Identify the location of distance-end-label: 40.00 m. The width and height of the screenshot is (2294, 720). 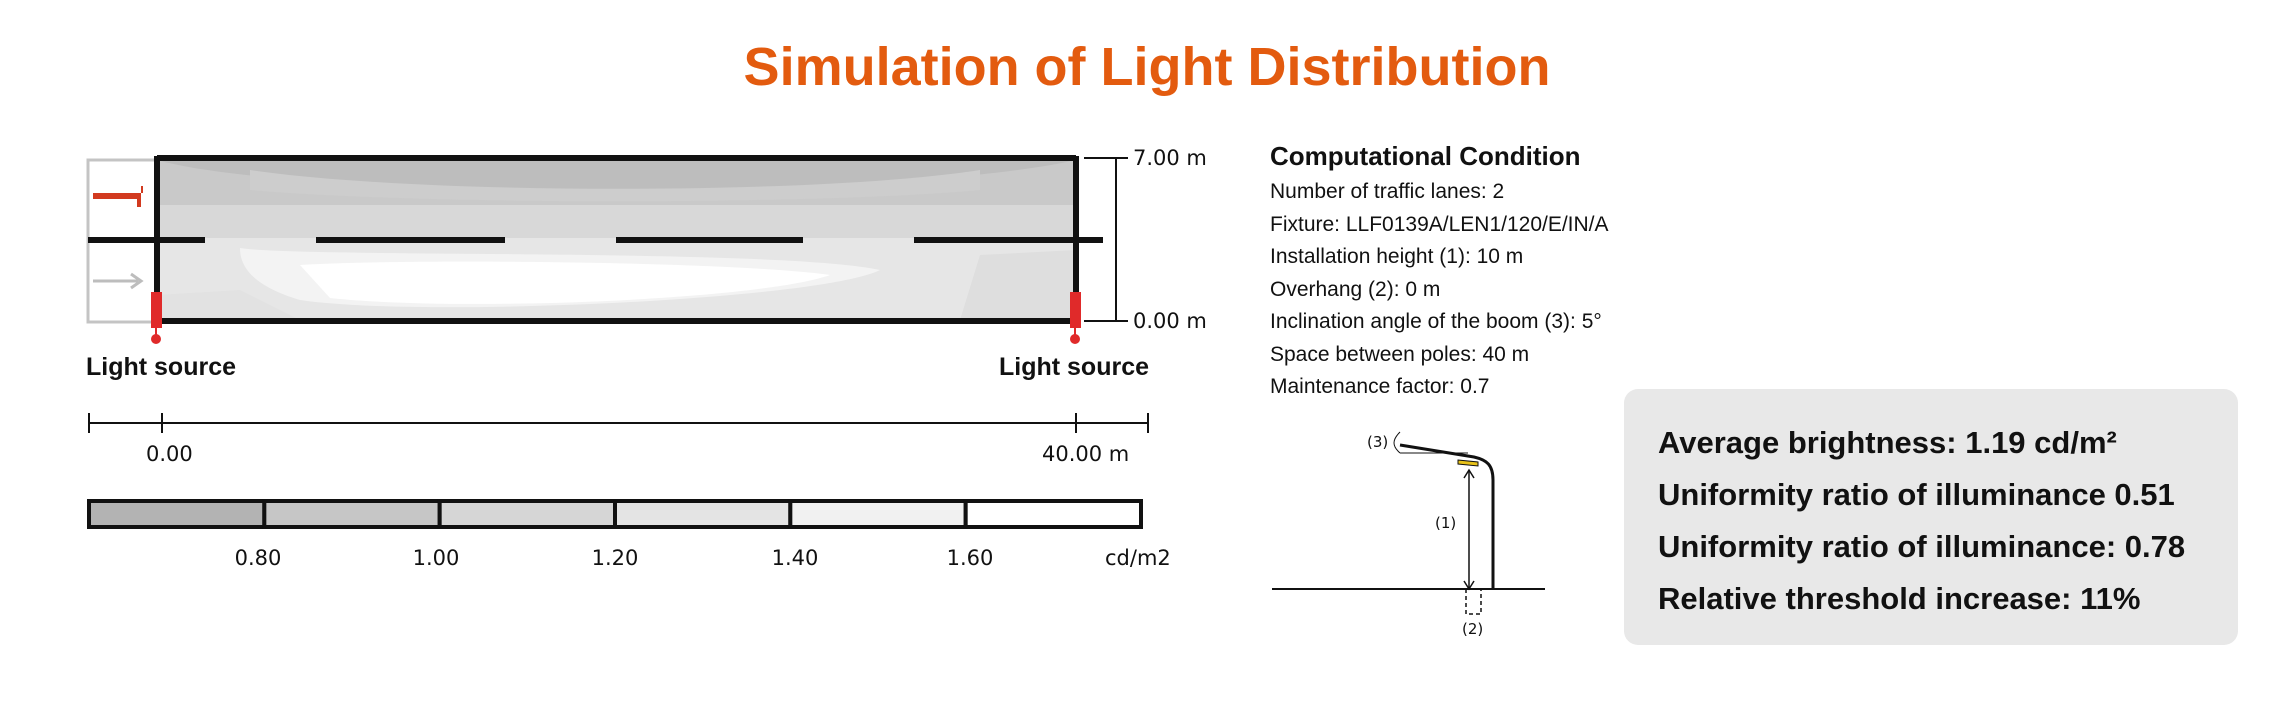
(1085, 454).